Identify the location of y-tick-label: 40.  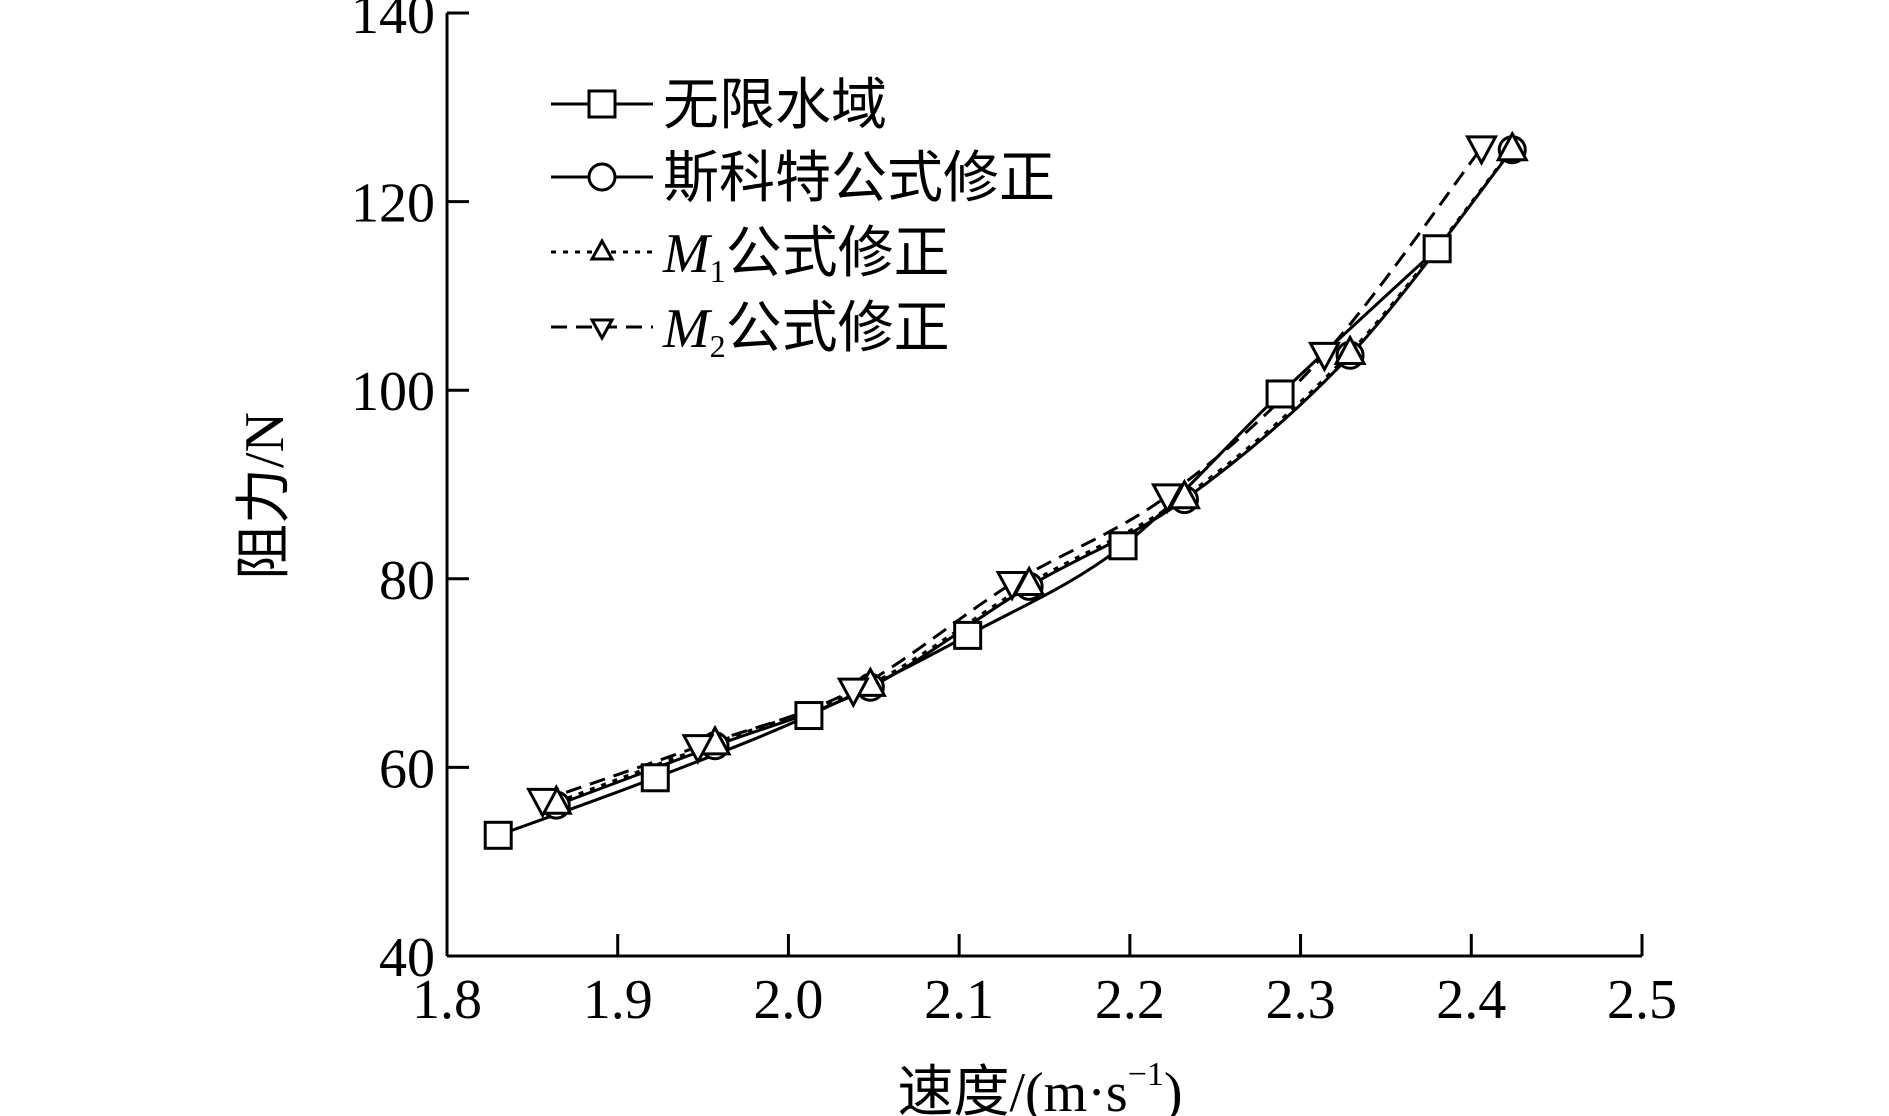
(407, 958).